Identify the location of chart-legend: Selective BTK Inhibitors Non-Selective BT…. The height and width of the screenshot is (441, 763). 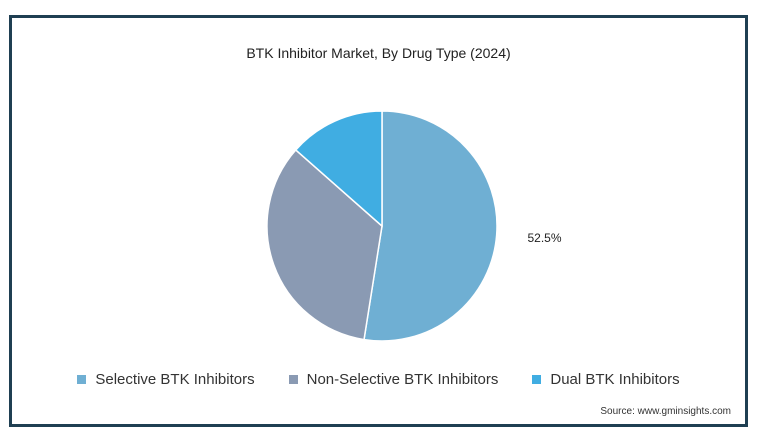
(378, 379).